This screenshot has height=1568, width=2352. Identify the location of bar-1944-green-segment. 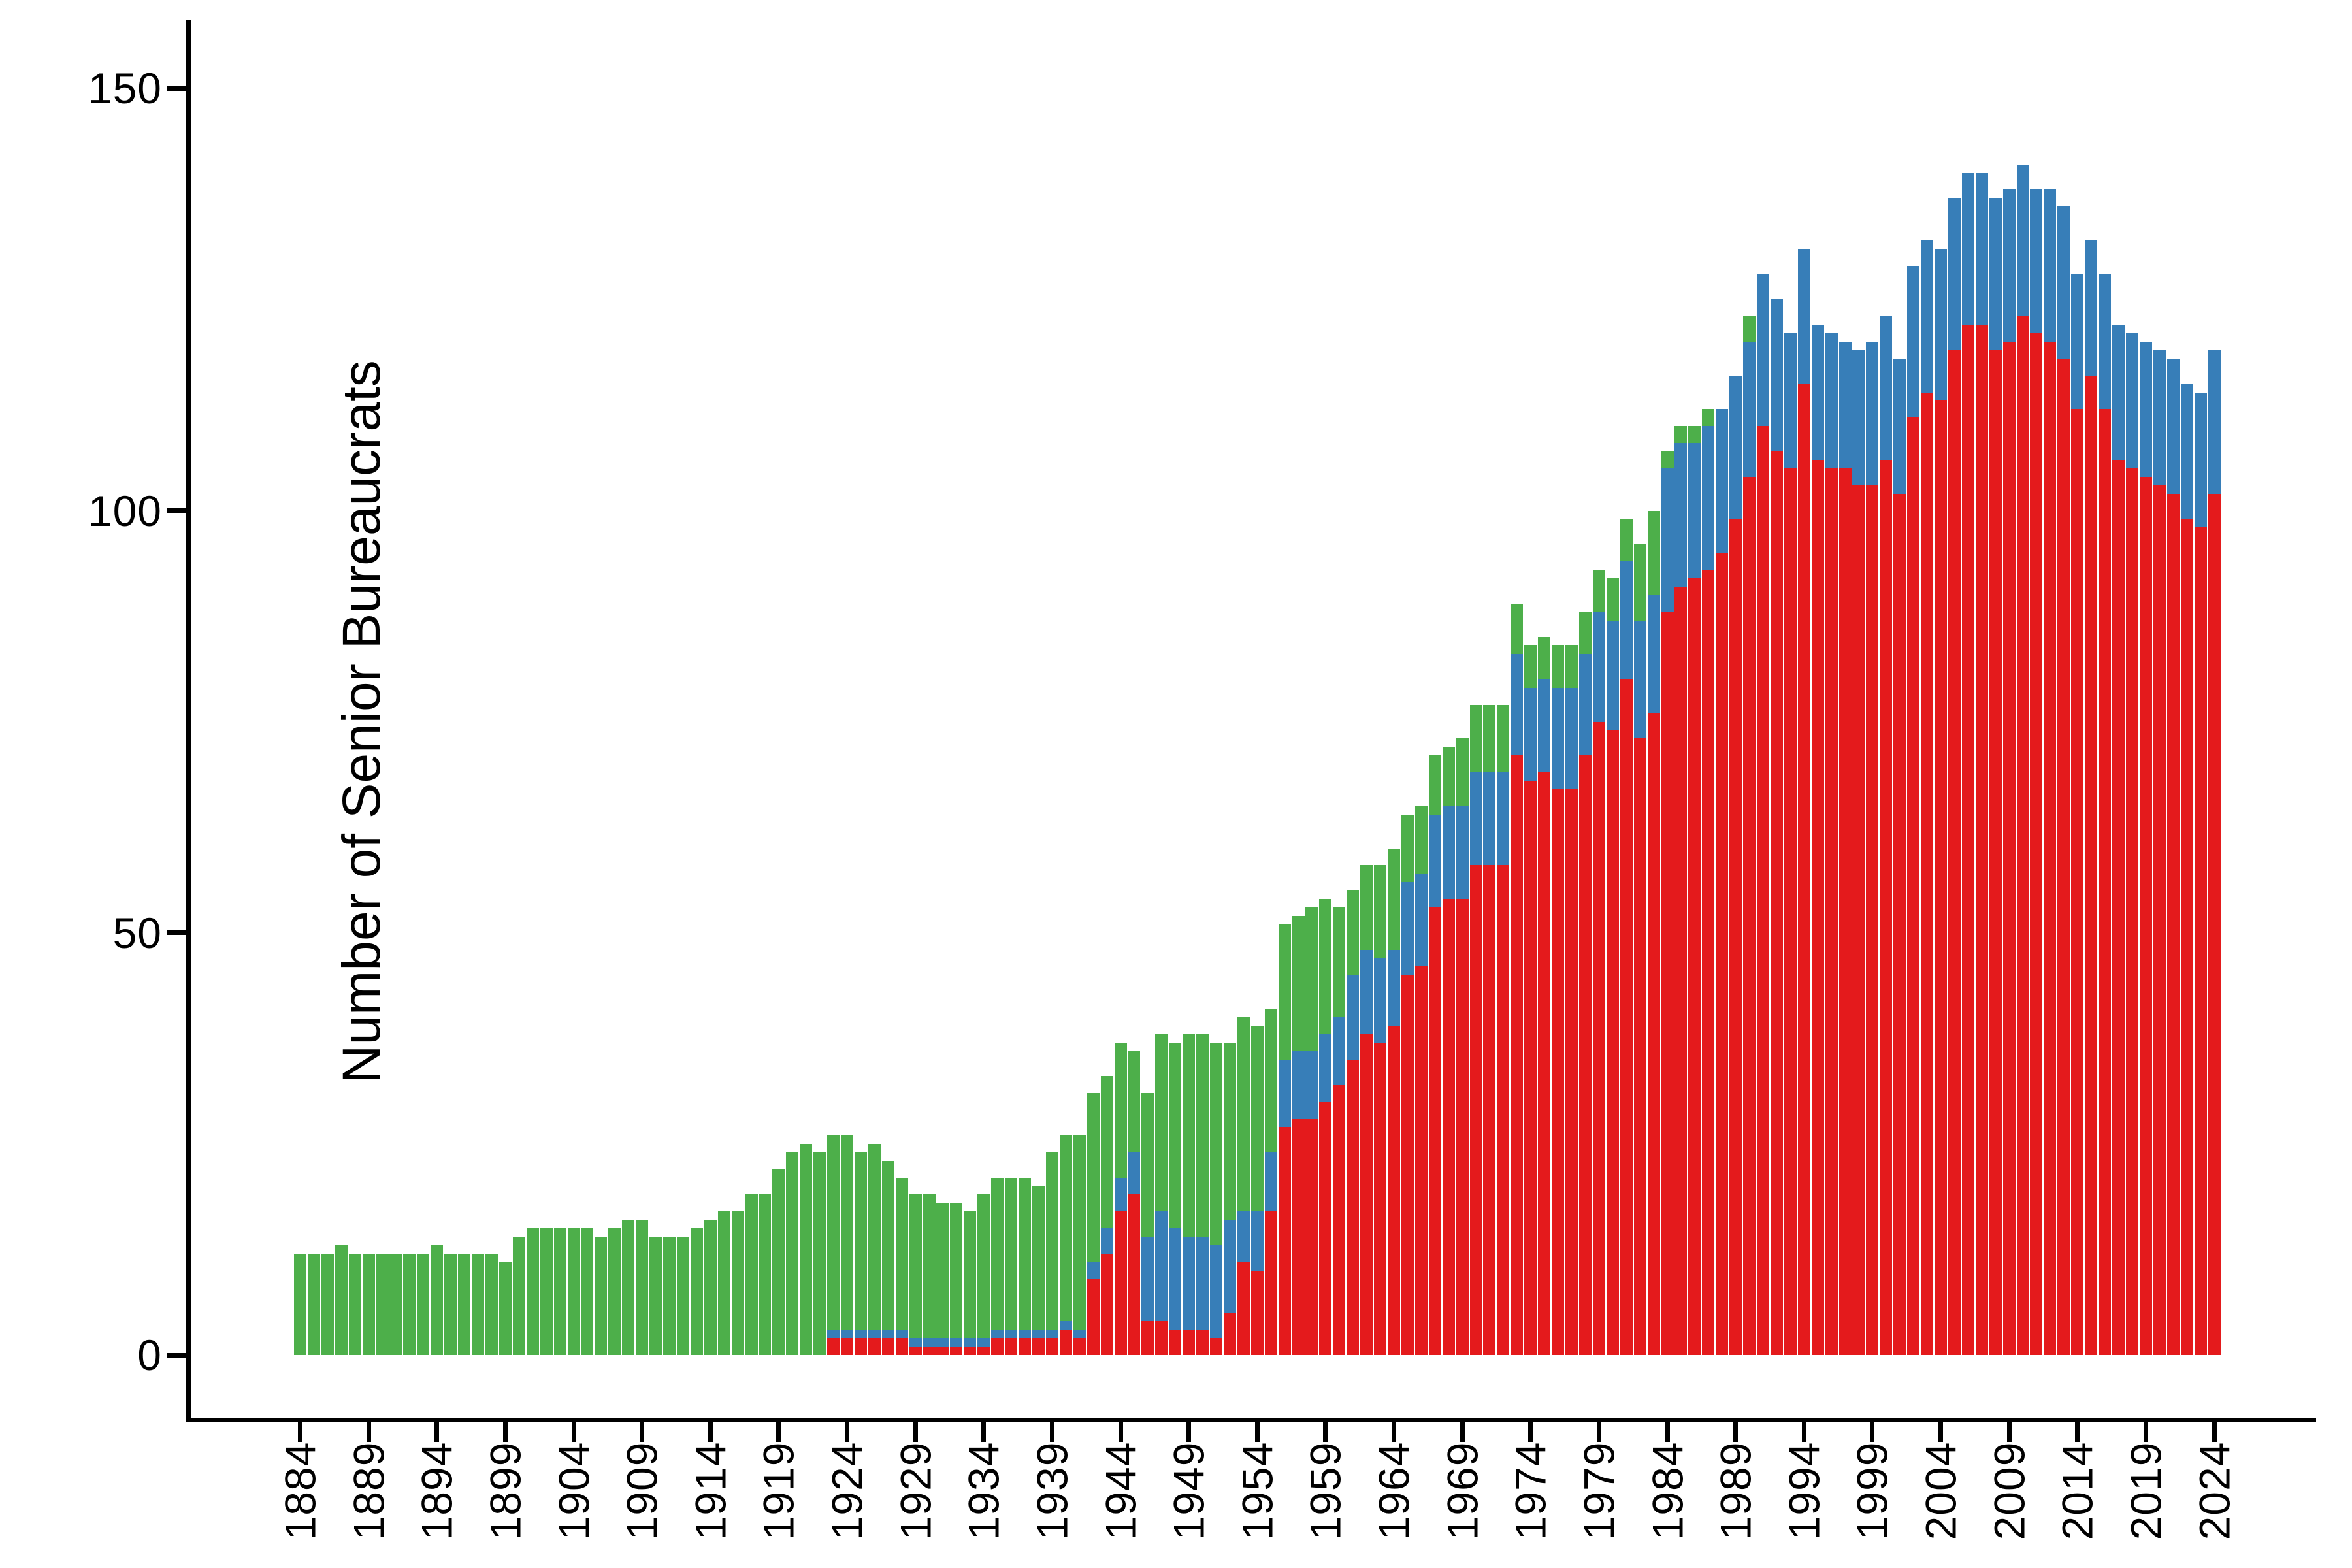
(1120, 1110).